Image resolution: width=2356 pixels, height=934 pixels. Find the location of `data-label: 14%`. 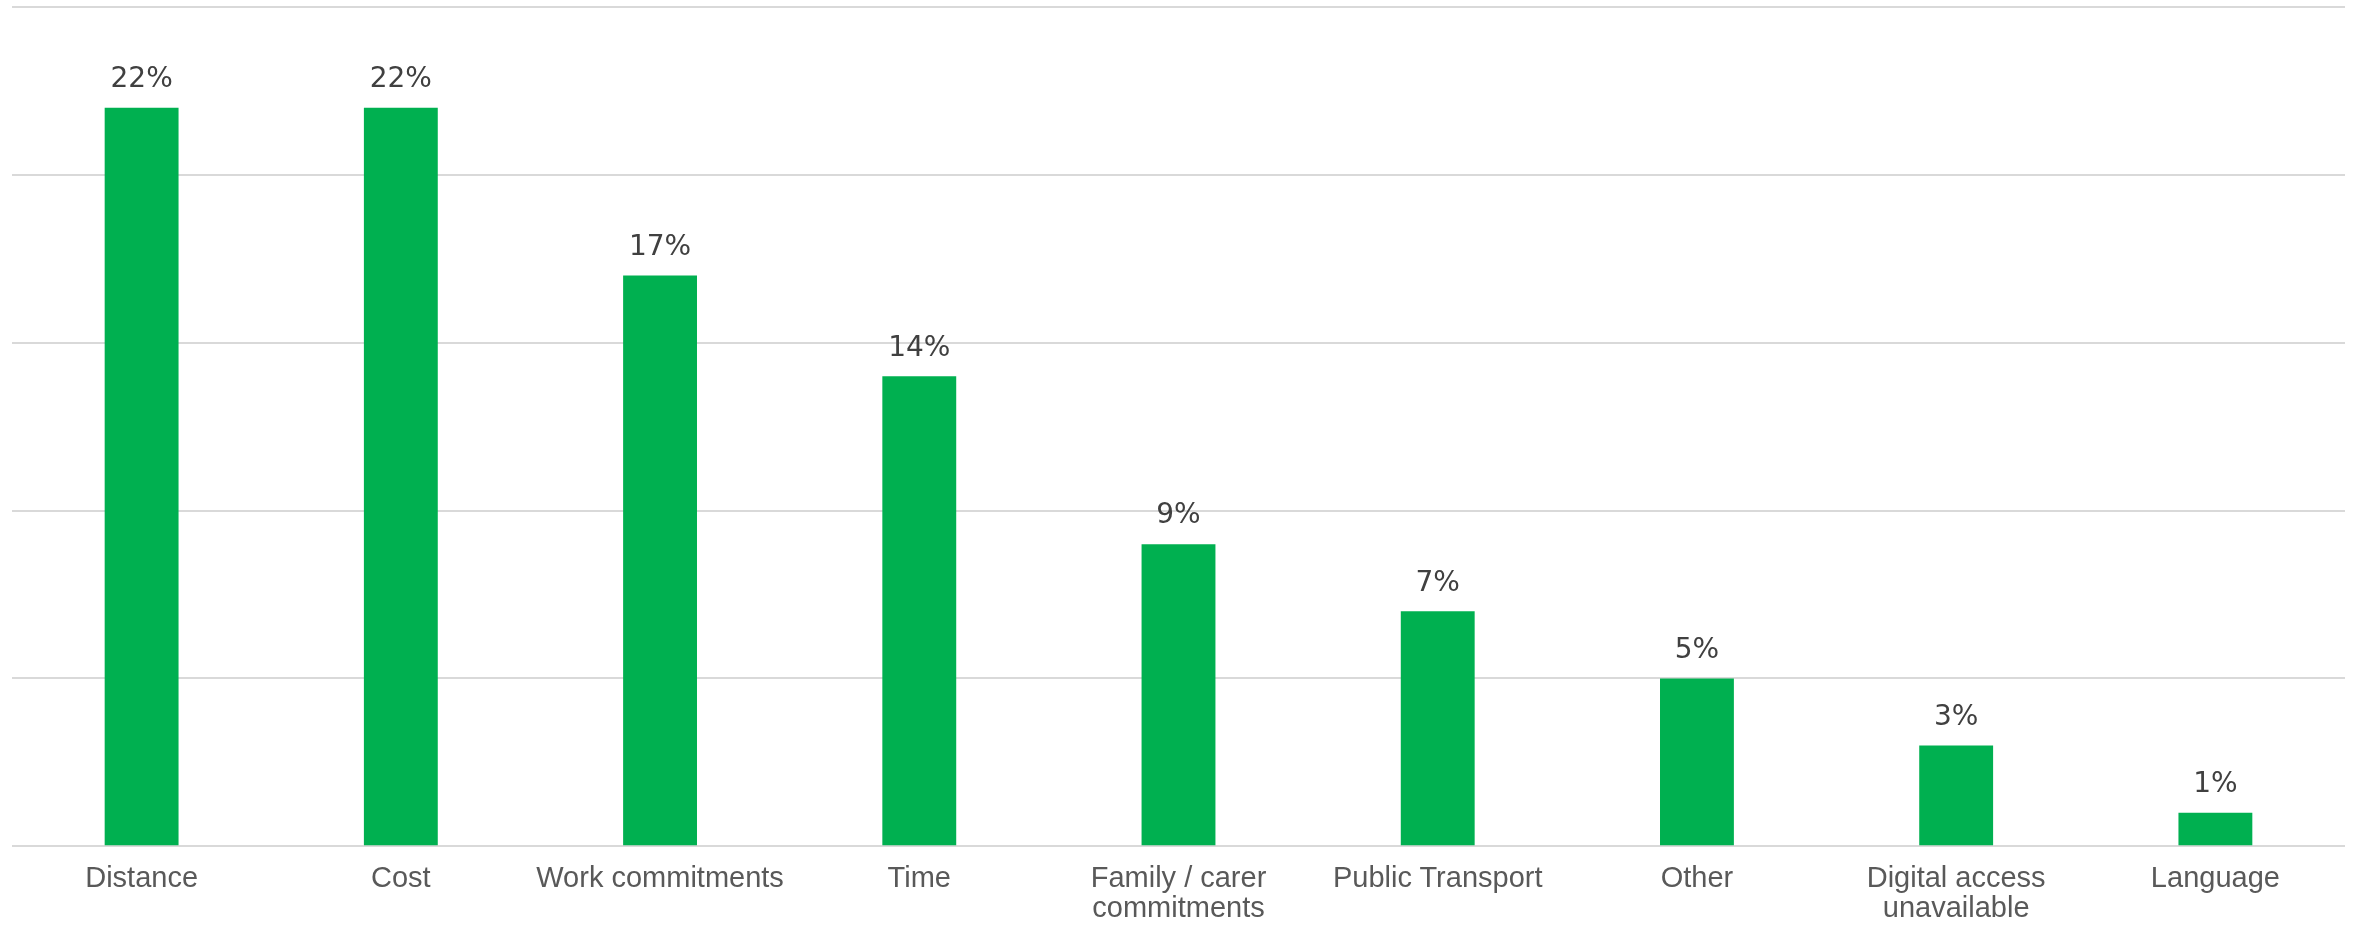

data-label: 14% is located at coordinates (919, 346).